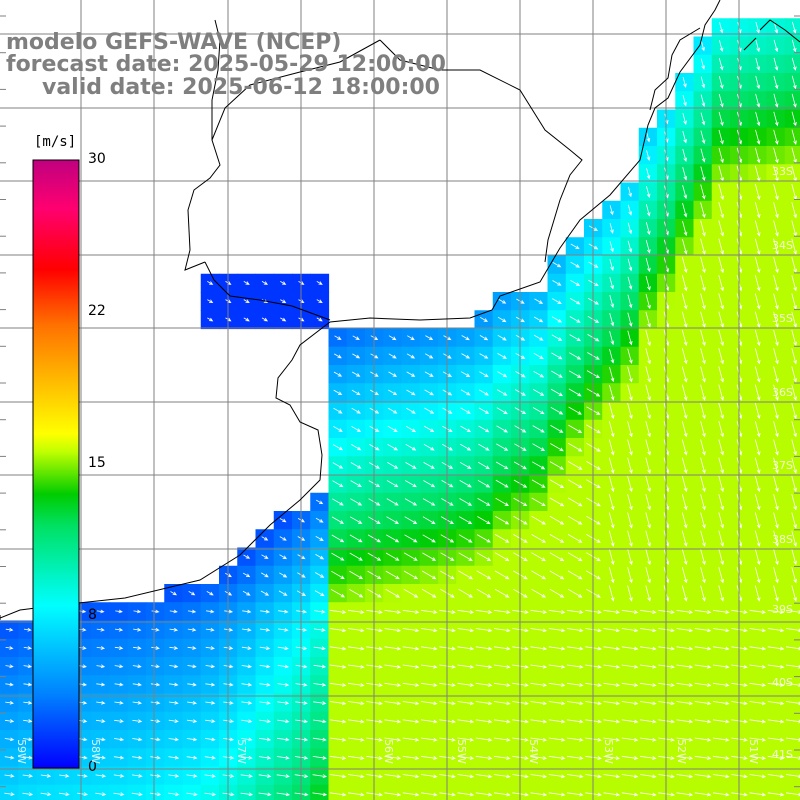 Image resolution: width=800 pixels, height=800 pixels. What do you see at coordinates (56, 464) in the screenshot?
I see `colorbar` at bounding box center [56, 464].